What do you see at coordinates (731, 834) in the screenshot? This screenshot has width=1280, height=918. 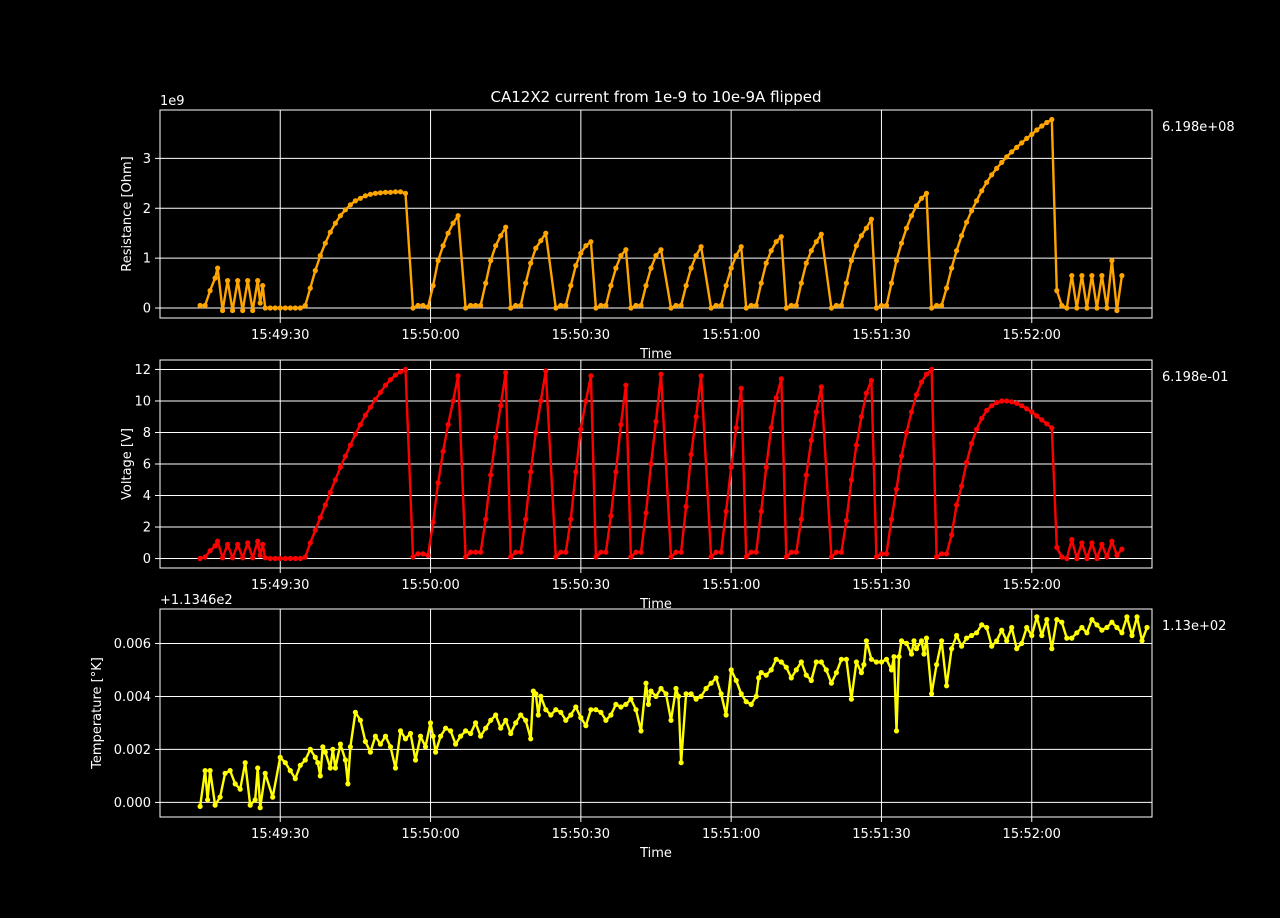 I see `x-tick-label: 15:51:00` at bounding box center [731, 834].